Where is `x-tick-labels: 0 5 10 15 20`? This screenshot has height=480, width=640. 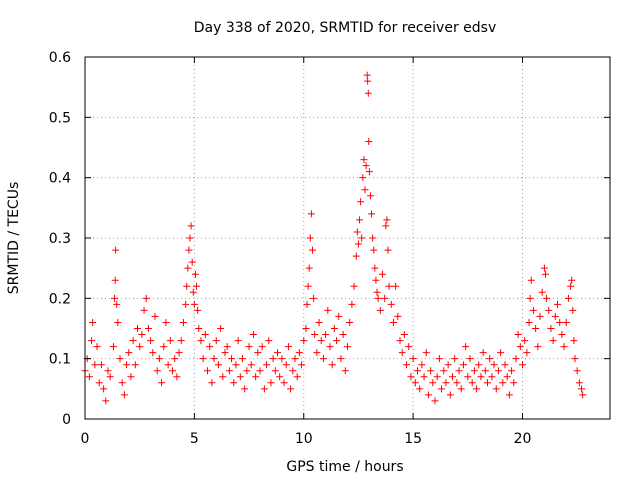
x-tick-labels: 0 5 10 15 20 is located at coordinates (306, 439).